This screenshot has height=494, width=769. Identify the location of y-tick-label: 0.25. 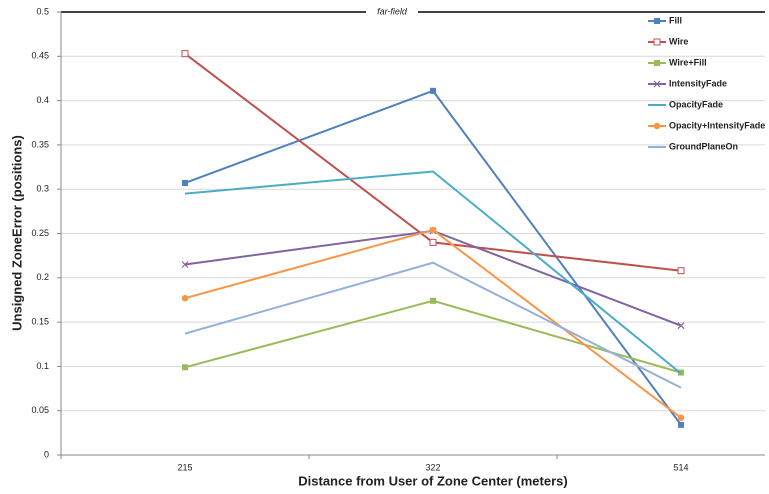
(40, 233).